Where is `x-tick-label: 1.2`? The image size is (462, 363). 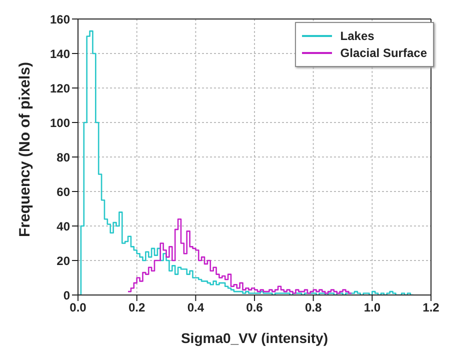
x-tick-label: 1.2 is located at coordinates (431, 307).